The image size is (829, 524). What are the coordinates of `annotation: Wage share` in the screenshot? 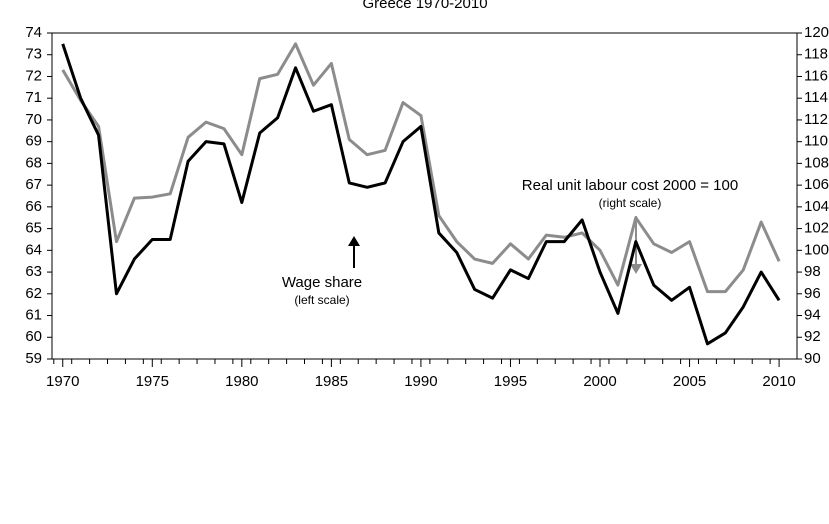 It's located at (322, 282).